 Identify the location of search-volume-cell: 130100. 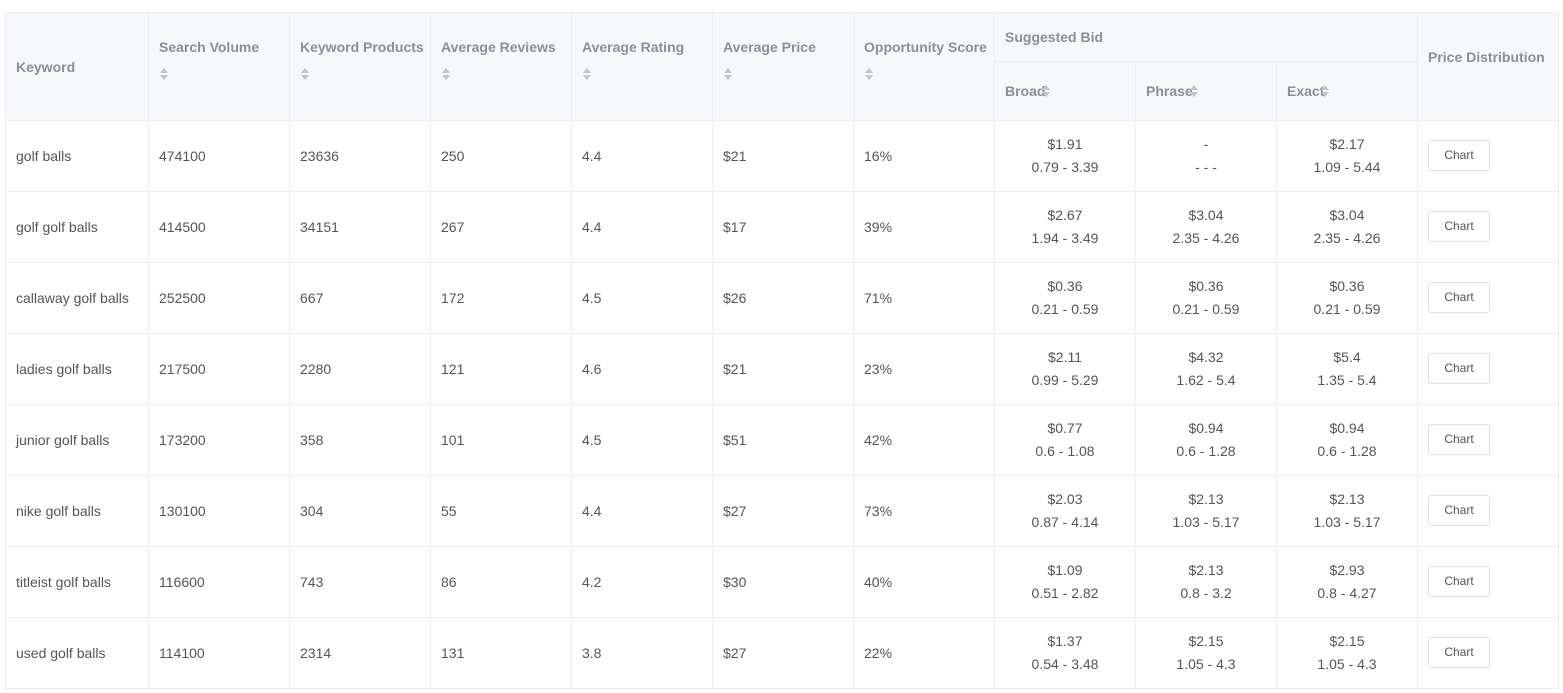
(219, 511).